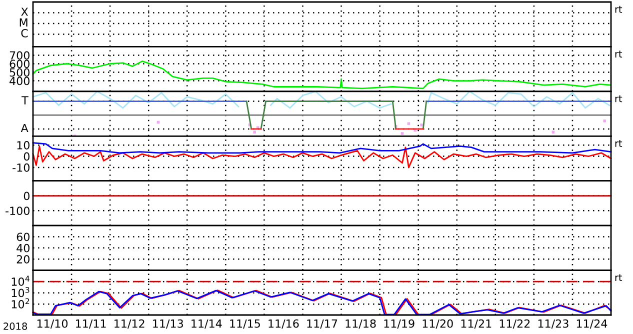 This screenshot has width=633, height=334. I want to click on text: T, so click(25, 100).